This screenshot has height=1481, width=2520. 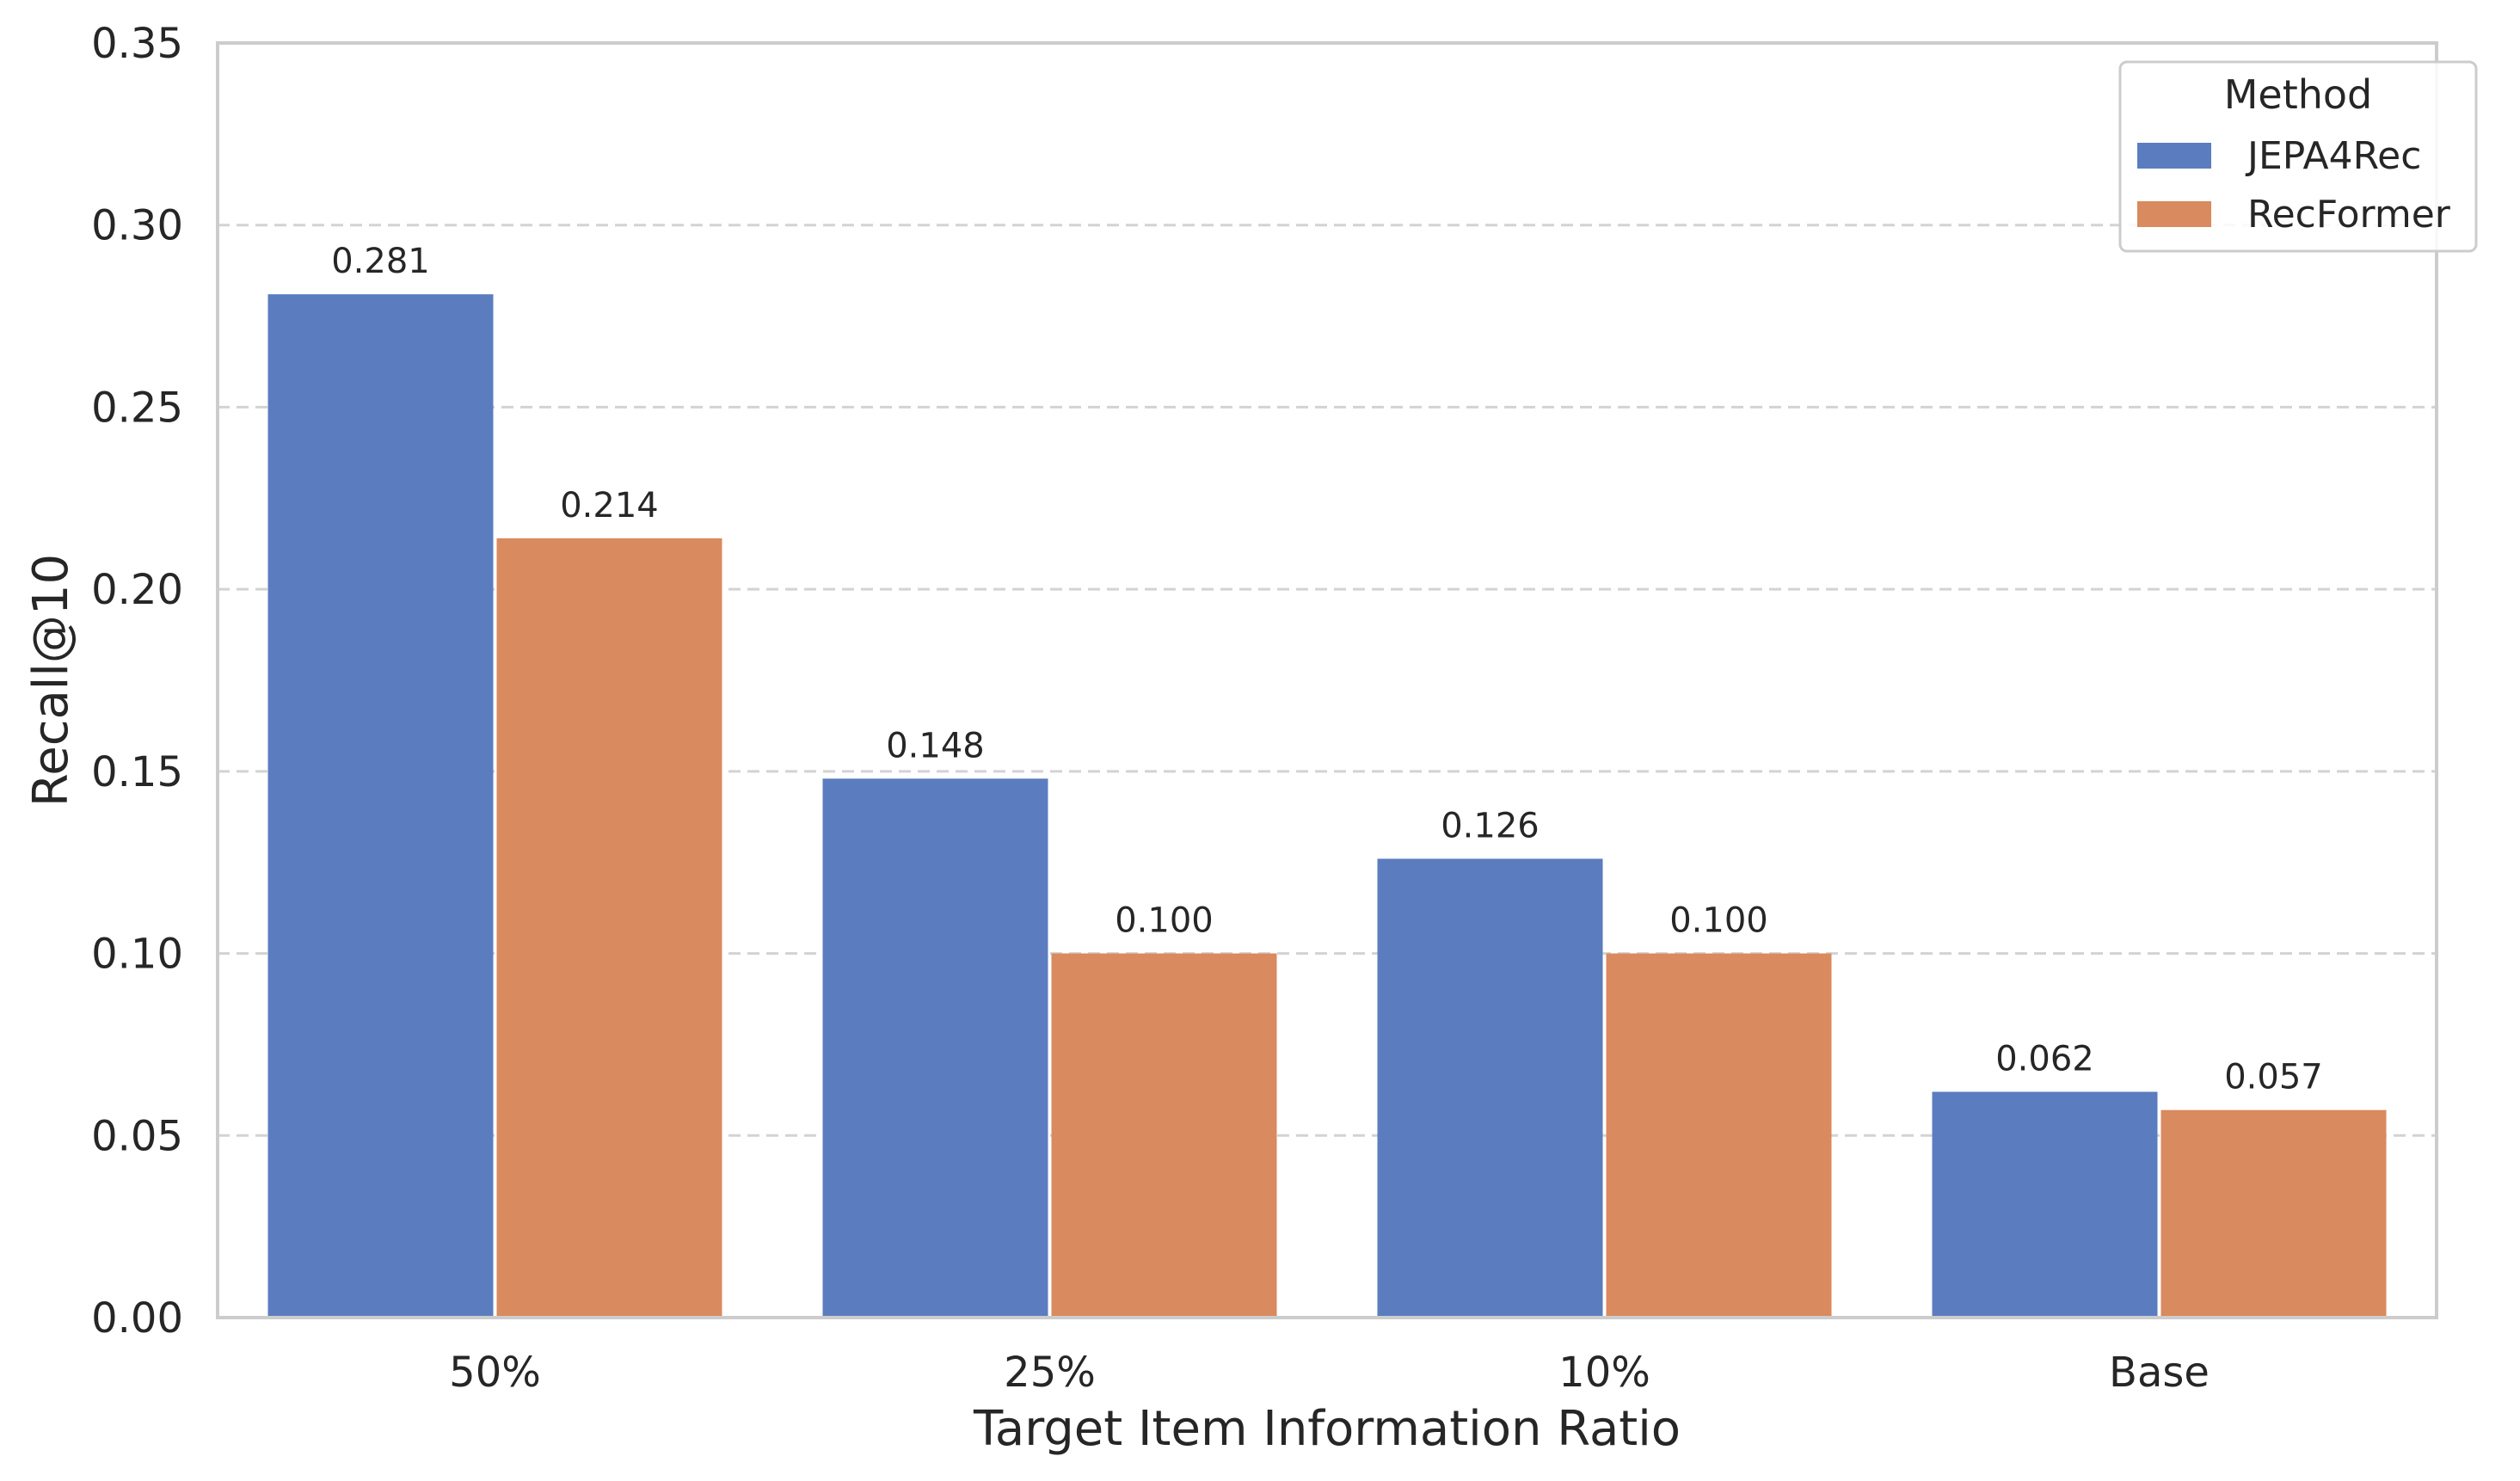 What do you see at coordinates (137, 408) in the screenshot?
I see `y-tick-label: 0.25` at bounding box center [137, 408].